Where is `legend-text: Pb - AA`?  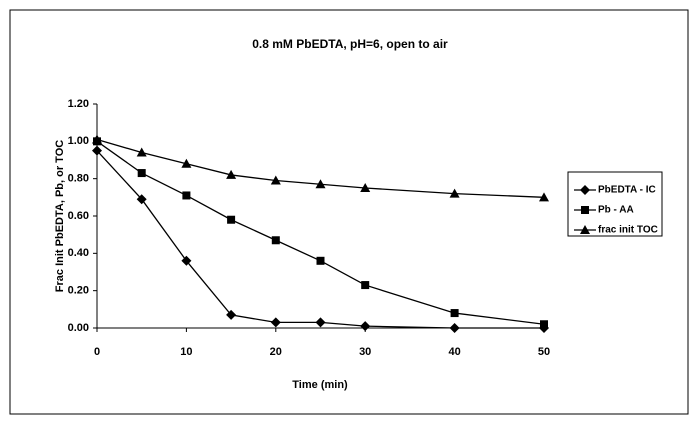 legend-text: Pb - AA is located at coordinates (616, 210).